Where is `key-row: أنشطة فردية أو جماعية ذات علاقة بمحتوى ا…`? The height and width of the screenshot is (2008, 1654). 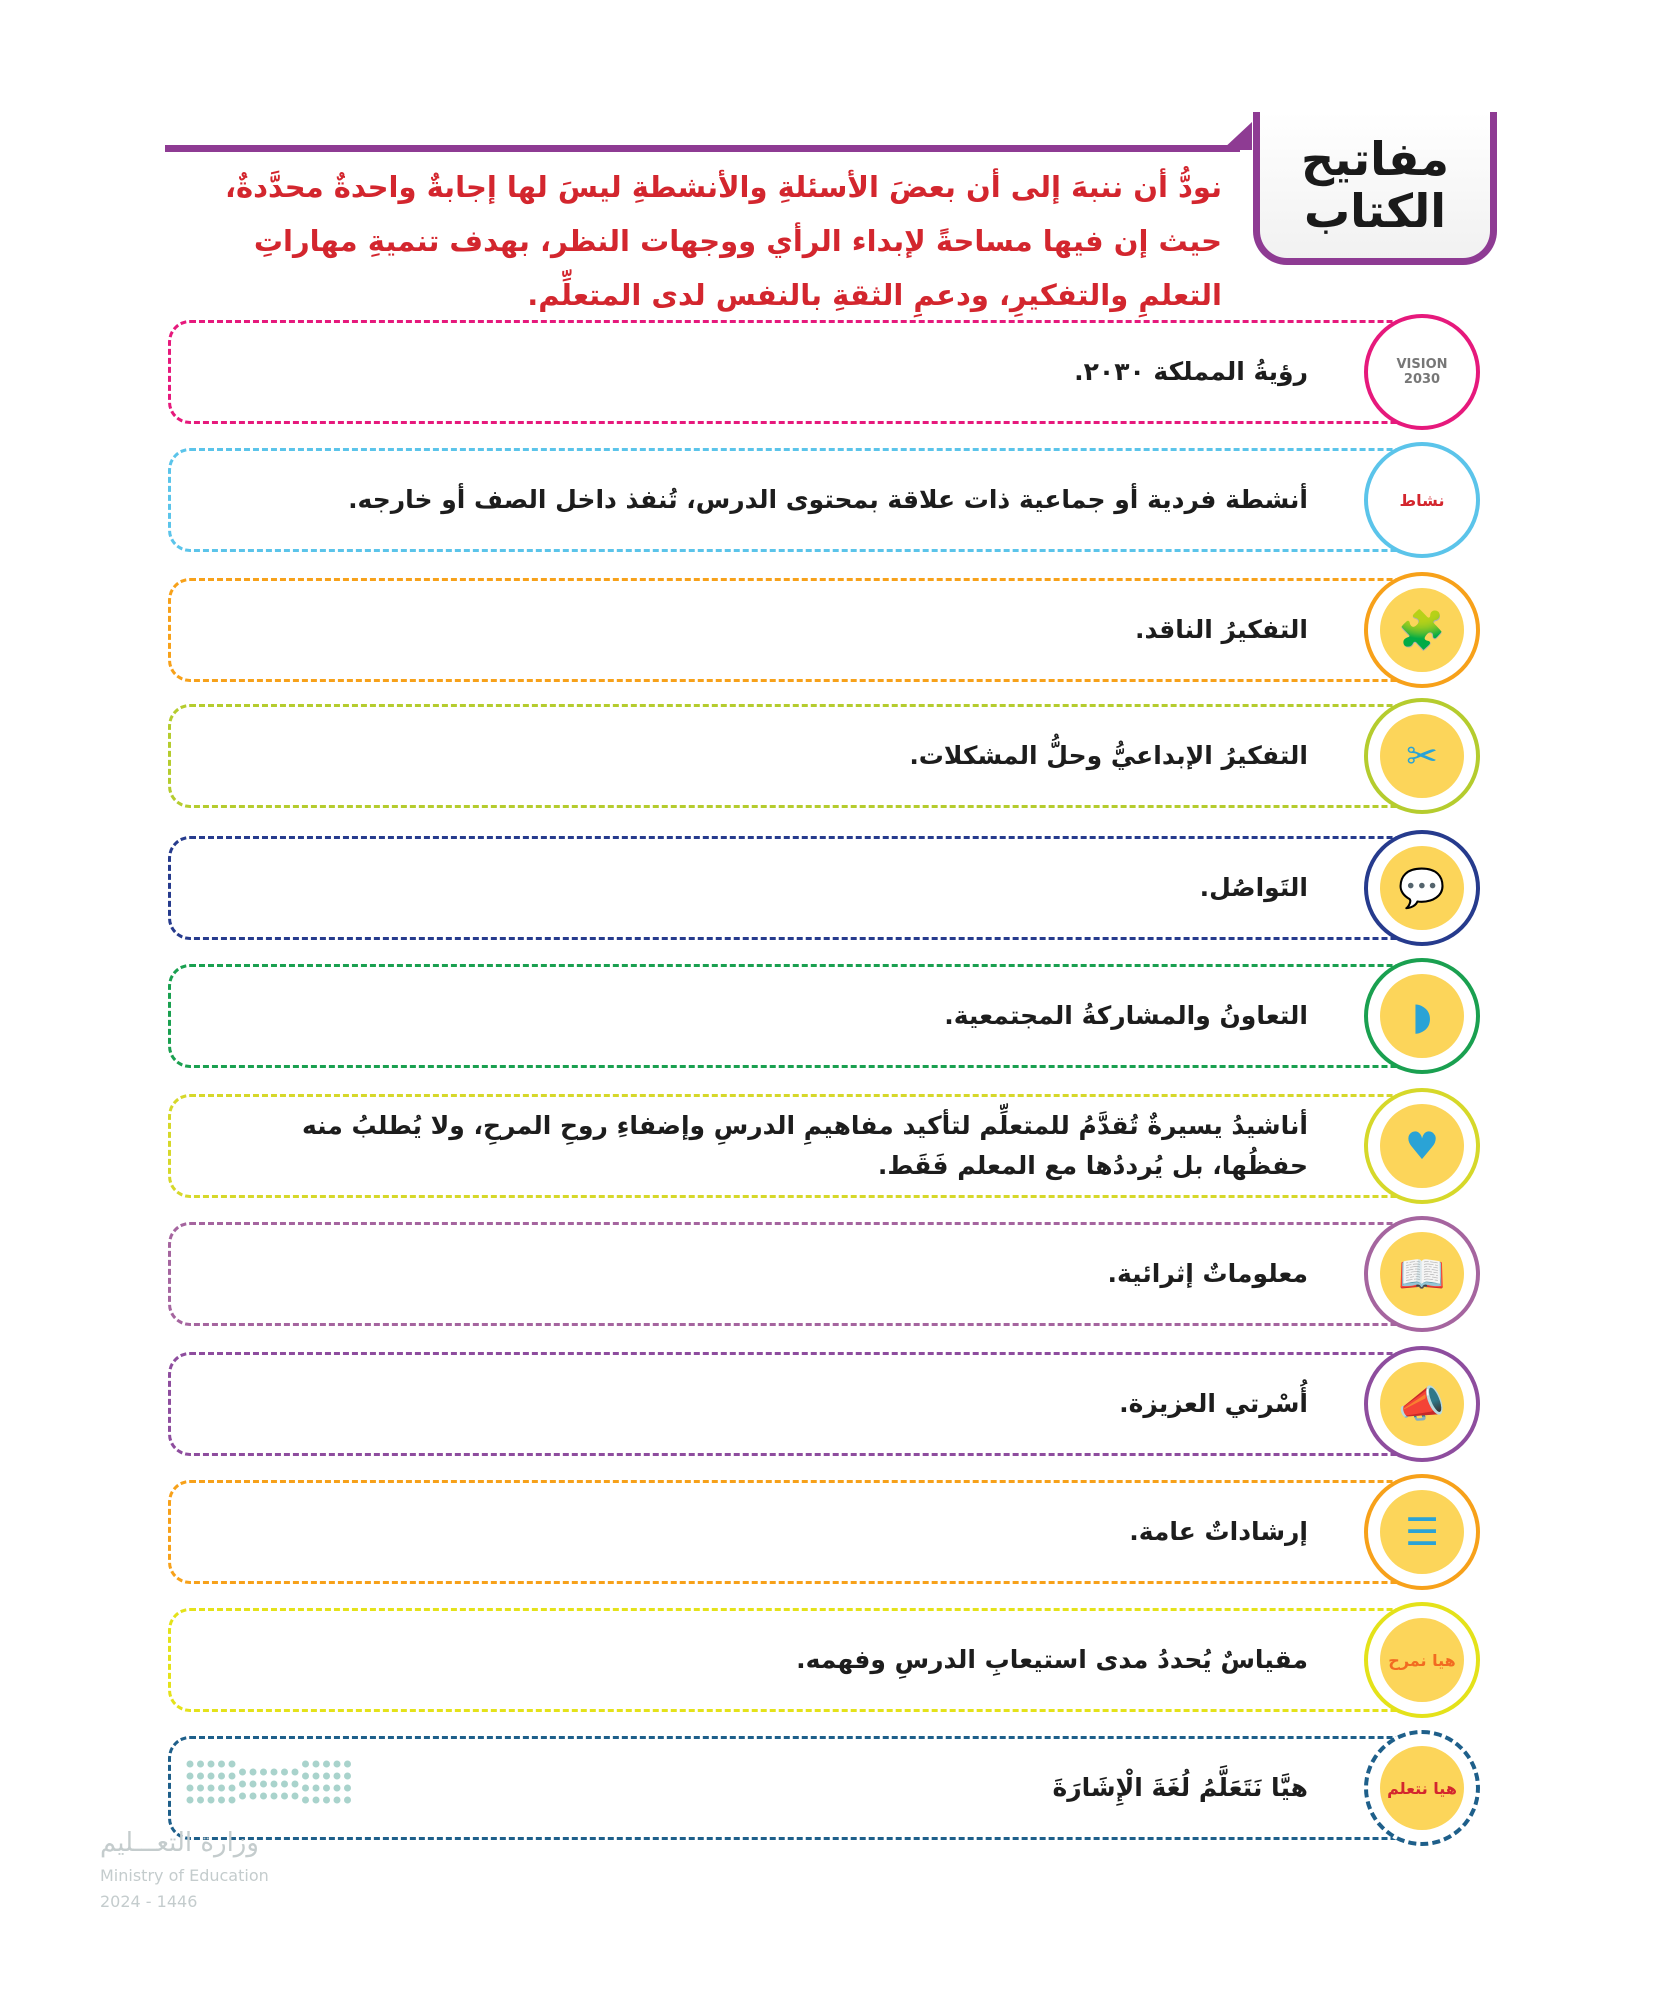 key-row: أنشطة فردية أو جماعية ذات علاقة بمحتوى ا… is located at coordinates (788, 500).